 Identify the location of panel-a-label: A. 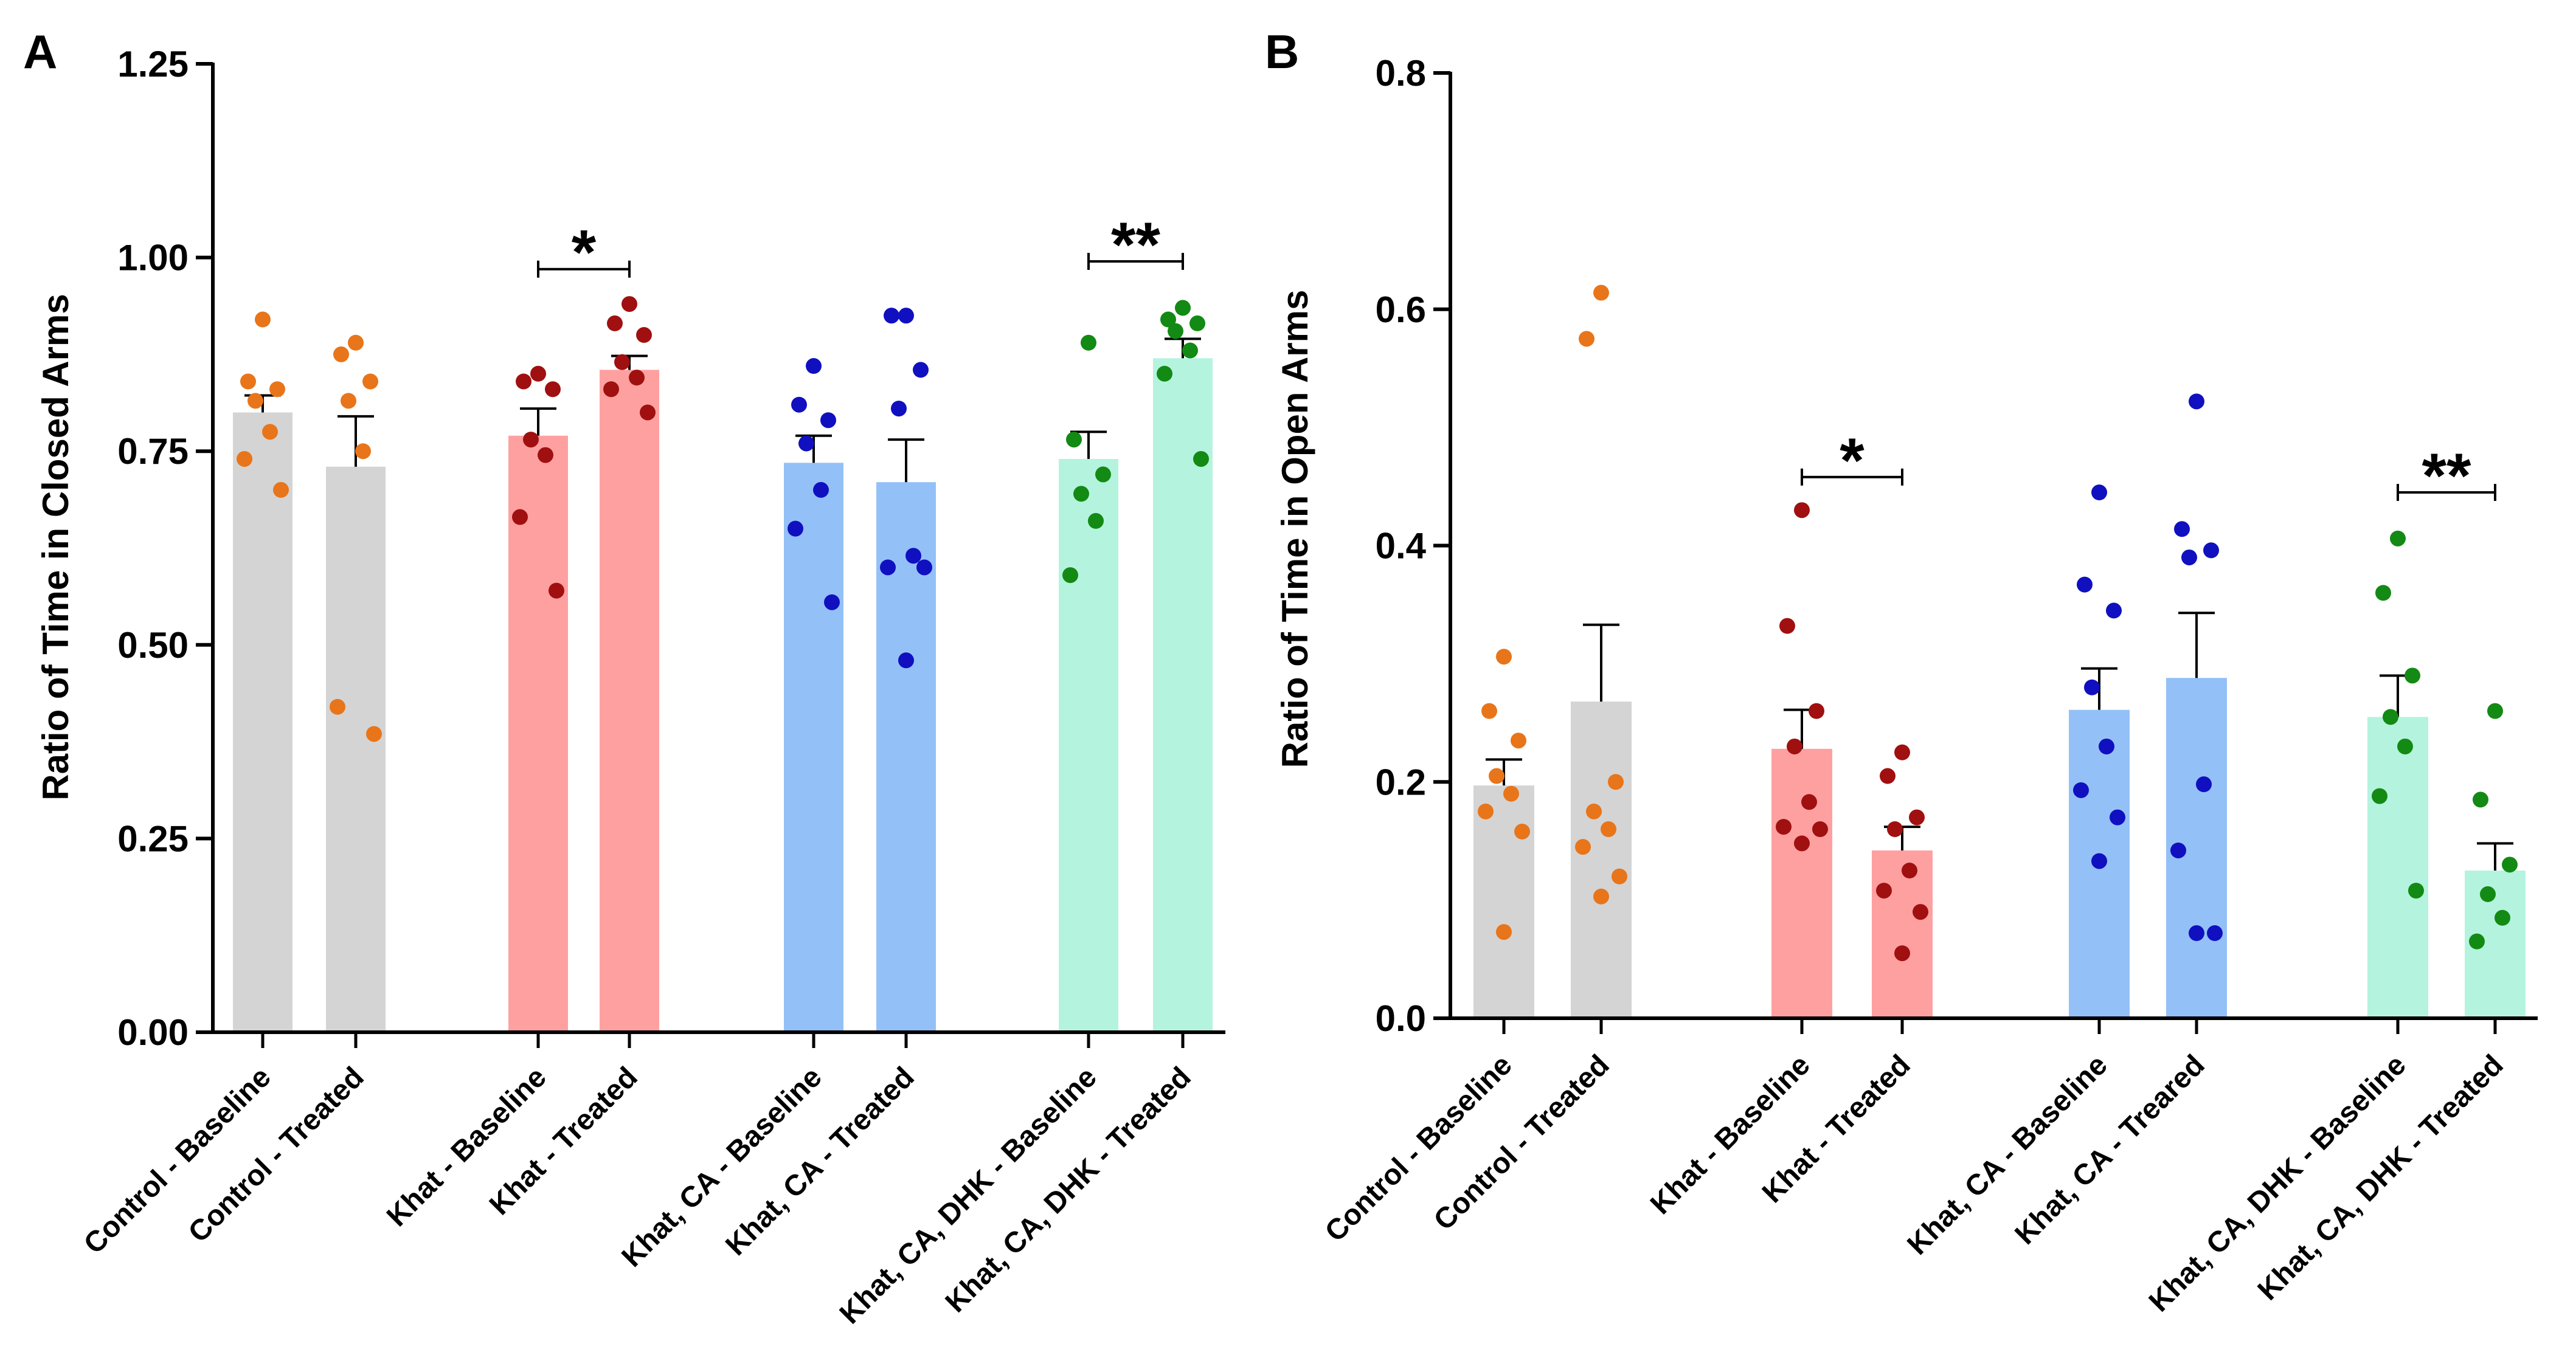
(40, 51).